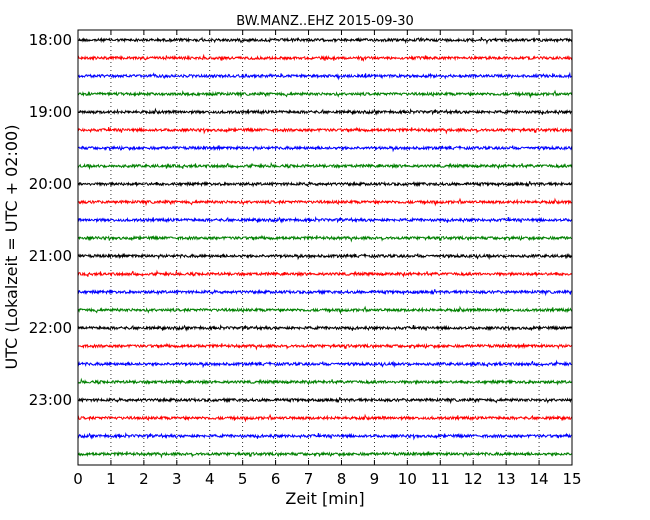  Describe the element at coordinates (243, 479) in the screenshot. I see `x-tick-label: 5` at that location.